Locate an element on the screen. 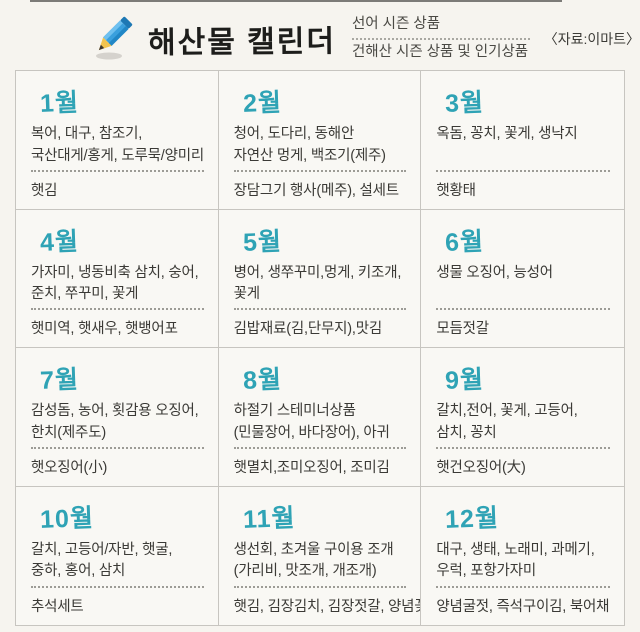 The image size is (640, 632). month-cell-may: 5월 병어, 생쭈꾸미,멍게, 키조개, 꽃게 김밥재료(김,단무지),맛김 is located at coordinates (320, 278).